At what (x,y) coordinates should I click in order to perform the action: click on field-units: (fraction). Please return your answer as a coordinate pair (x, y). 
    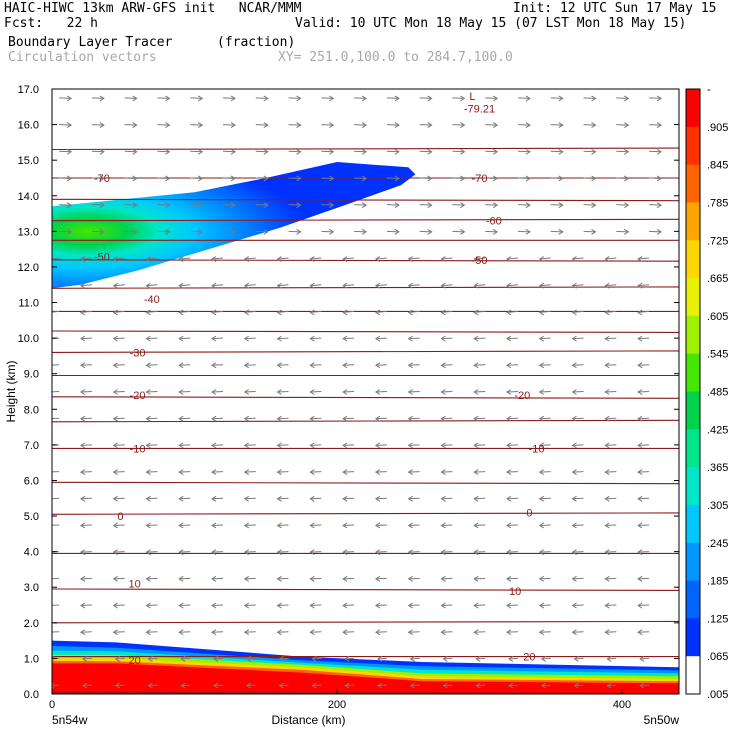
    Looking at the image, I should click on (256, 42).